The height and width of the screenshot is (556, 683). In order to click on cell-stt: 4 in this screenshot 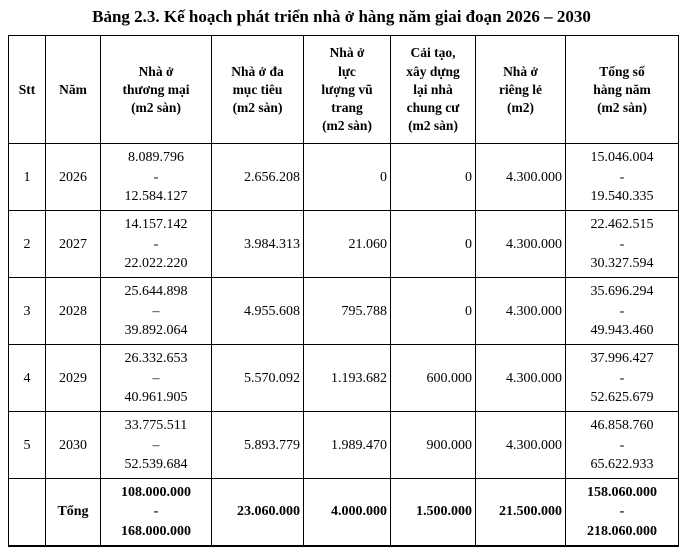, I will do `click(27, 378)`.